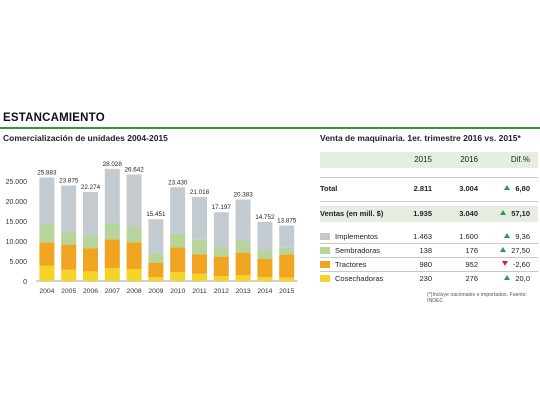  I want to click on x-tick-label: 2010, so click(177, 291).